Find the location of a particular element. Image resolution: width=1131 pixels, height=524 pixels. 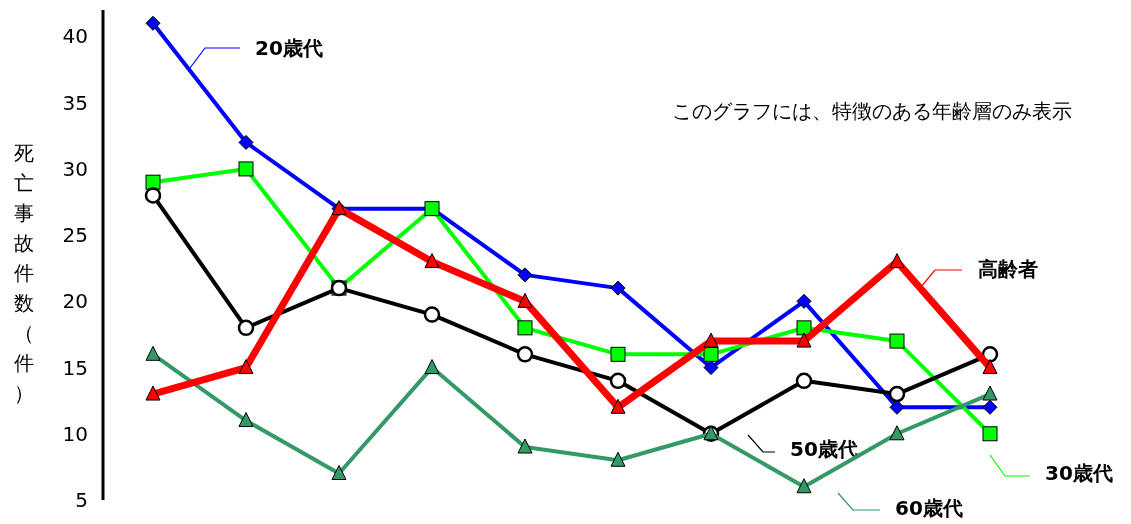

legend-label: 60歳代 is located at coordinates (929, 508).